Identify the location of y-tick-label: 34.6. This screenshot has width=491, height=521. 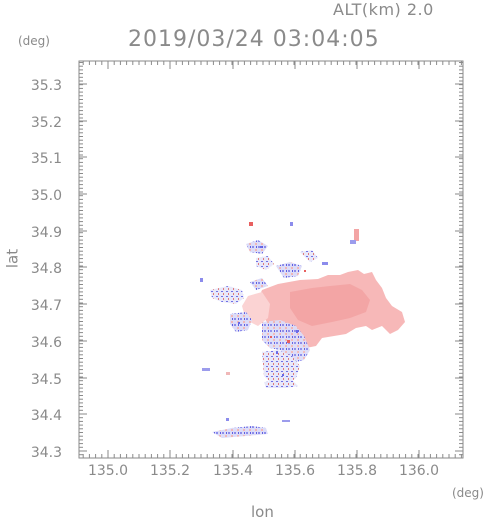
(46, 343).